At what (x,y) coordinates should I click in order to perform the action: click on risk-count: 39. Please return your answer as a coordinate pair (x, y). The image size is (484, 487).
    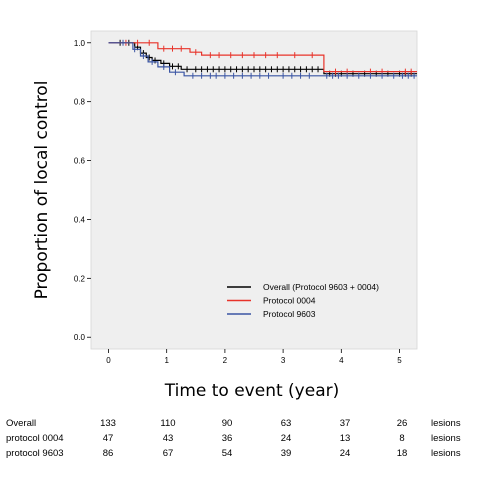
    Looking at the image, I should click on (286, 453).